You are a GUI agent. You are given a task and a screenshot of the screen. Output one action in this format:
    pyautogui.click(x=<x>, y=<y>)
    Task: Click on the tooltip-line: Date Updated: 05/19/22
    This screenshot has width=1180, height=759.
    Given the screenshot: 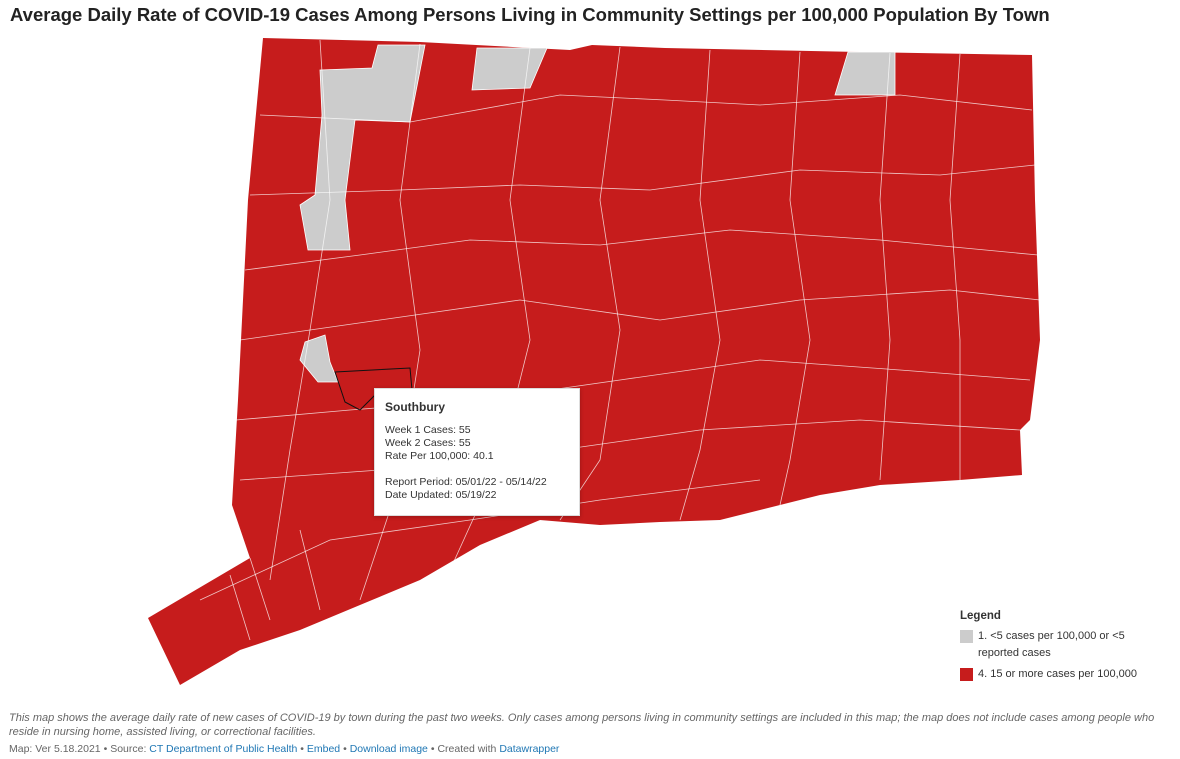 What is the action you would take?
    pyautogui.click(x=441, y=495)
    